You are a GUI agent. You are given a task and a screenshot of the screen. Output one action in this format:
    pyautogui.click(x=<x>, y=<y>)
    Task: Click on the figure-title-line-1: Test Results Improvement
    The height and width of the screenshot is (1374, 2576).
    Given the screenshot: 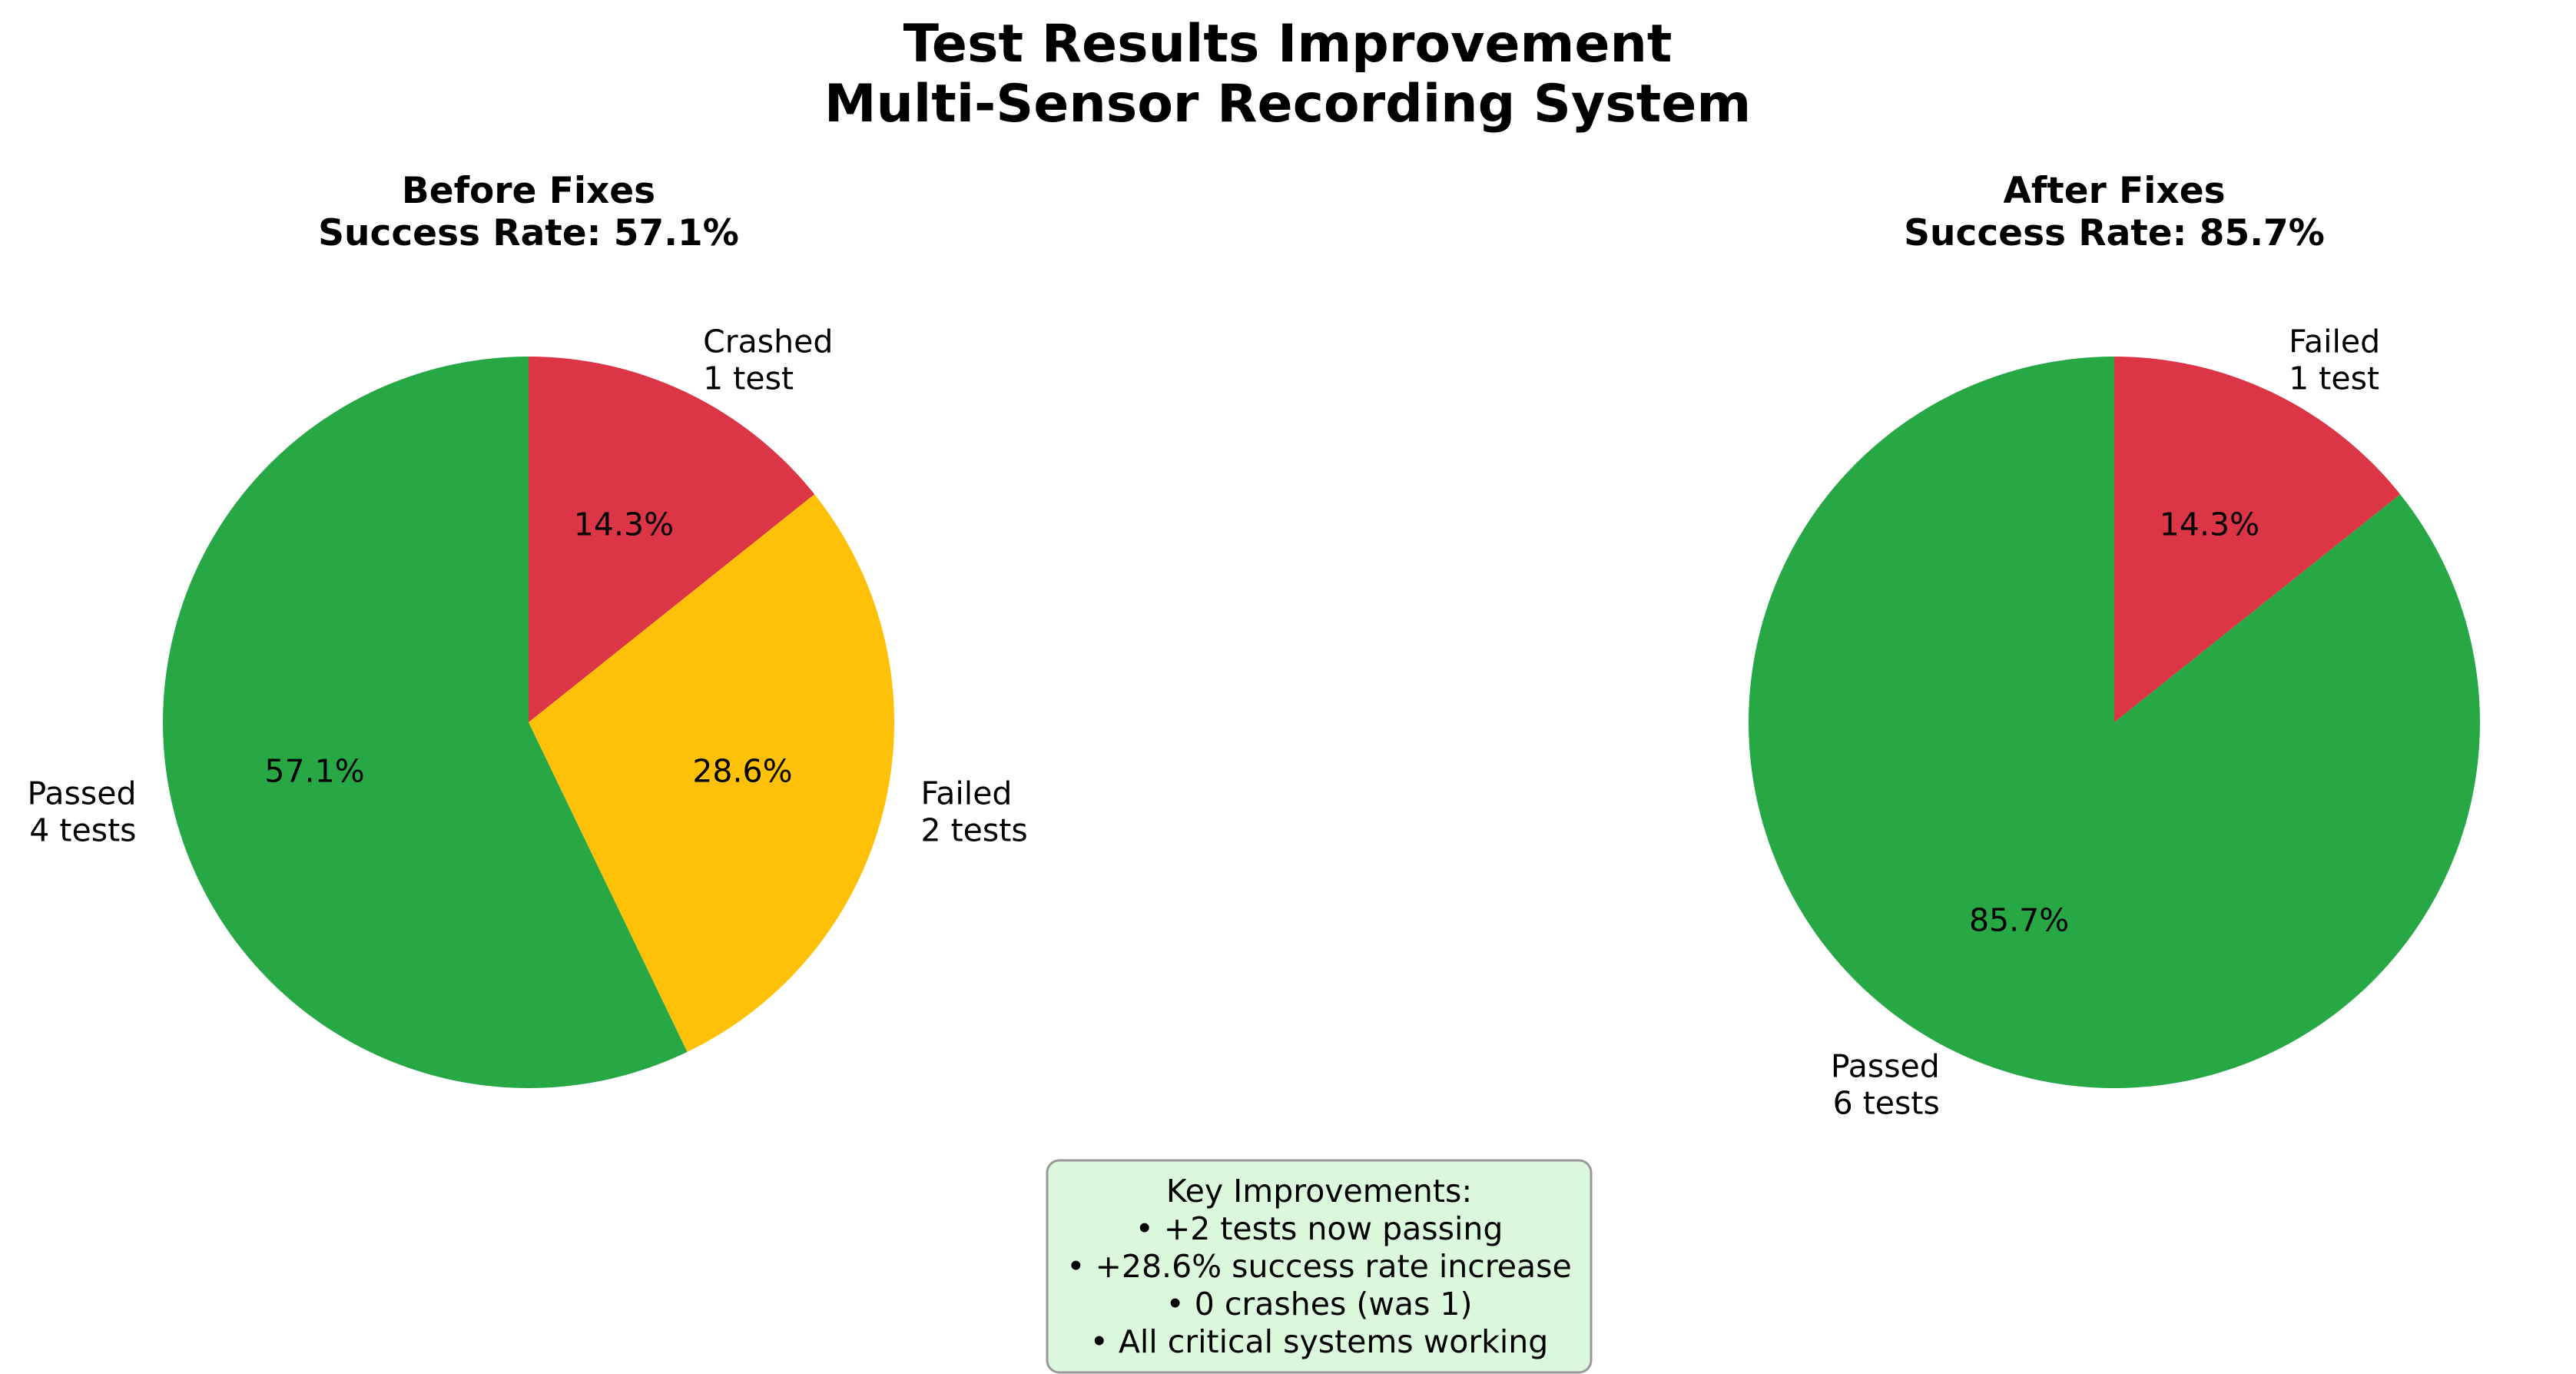 What is the action you would take?
    pyautogui.click(x=1288, y=44)
    